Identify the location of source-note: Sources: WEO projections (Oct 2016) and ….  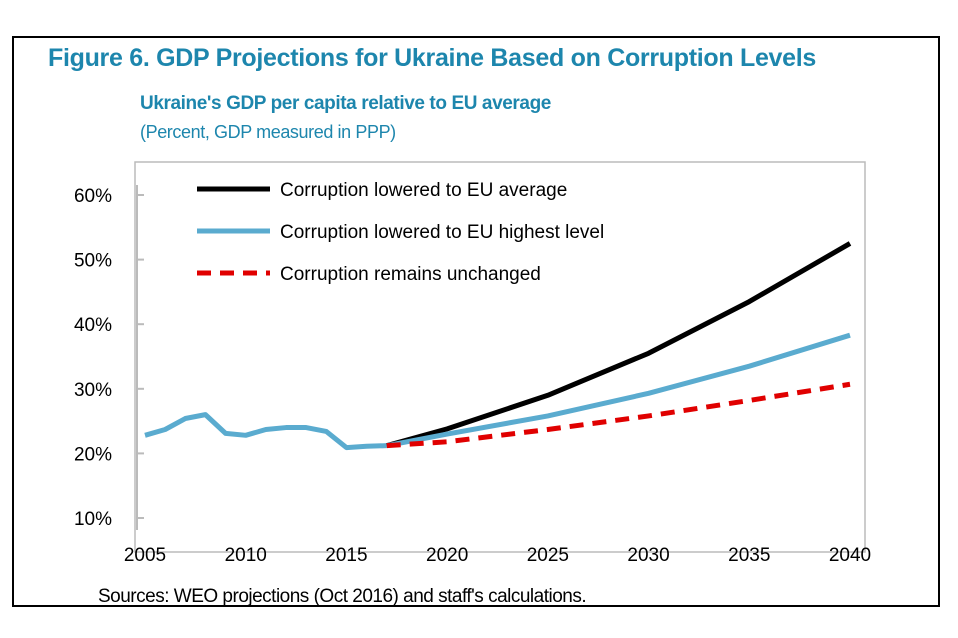
(342, 596).